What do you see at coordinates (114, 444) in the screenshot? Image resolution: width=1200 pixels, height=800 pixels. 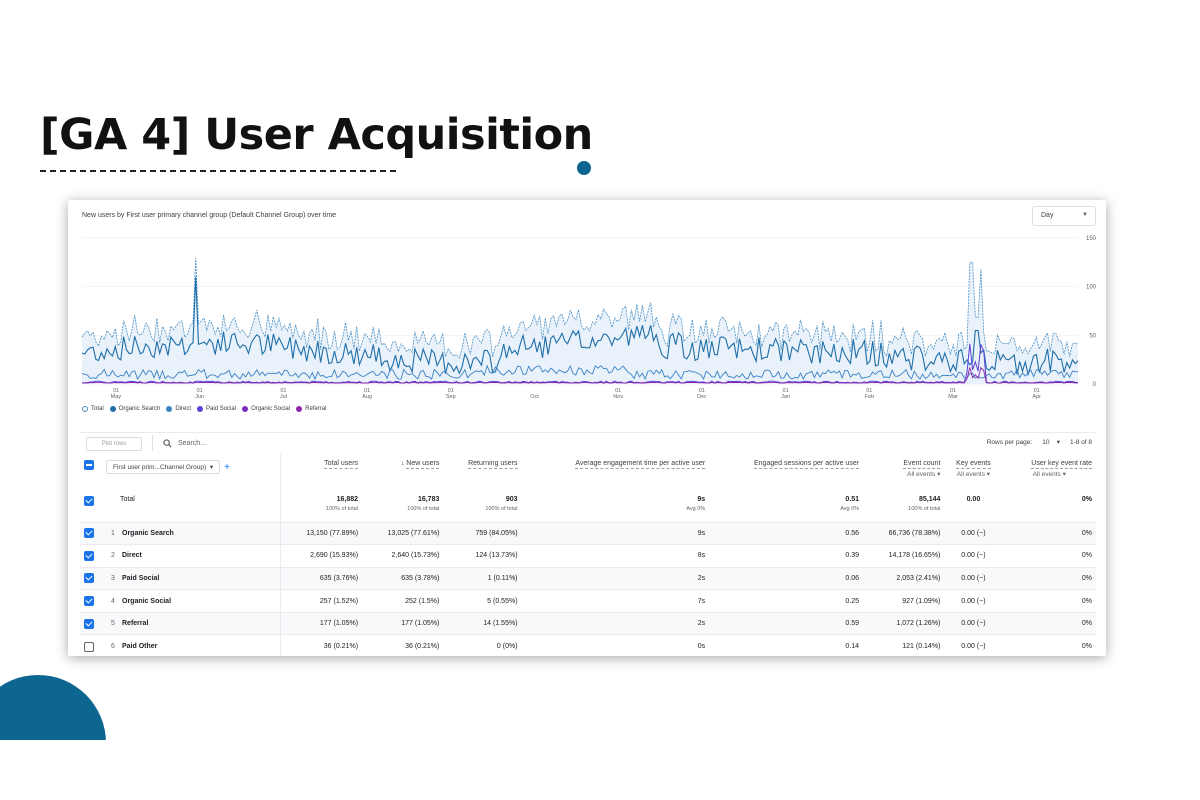 I see `plot-rows-button: Plot rows` at bounding box center [114, 444].